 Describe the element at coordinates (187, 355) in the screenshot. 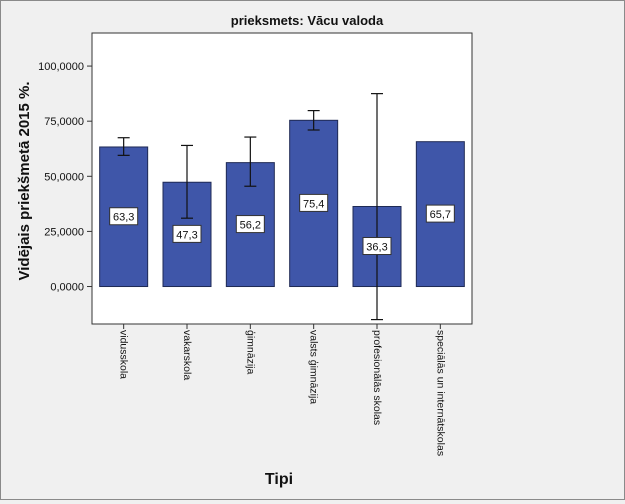

I see `x-tick-label: vakarskola` at that location.